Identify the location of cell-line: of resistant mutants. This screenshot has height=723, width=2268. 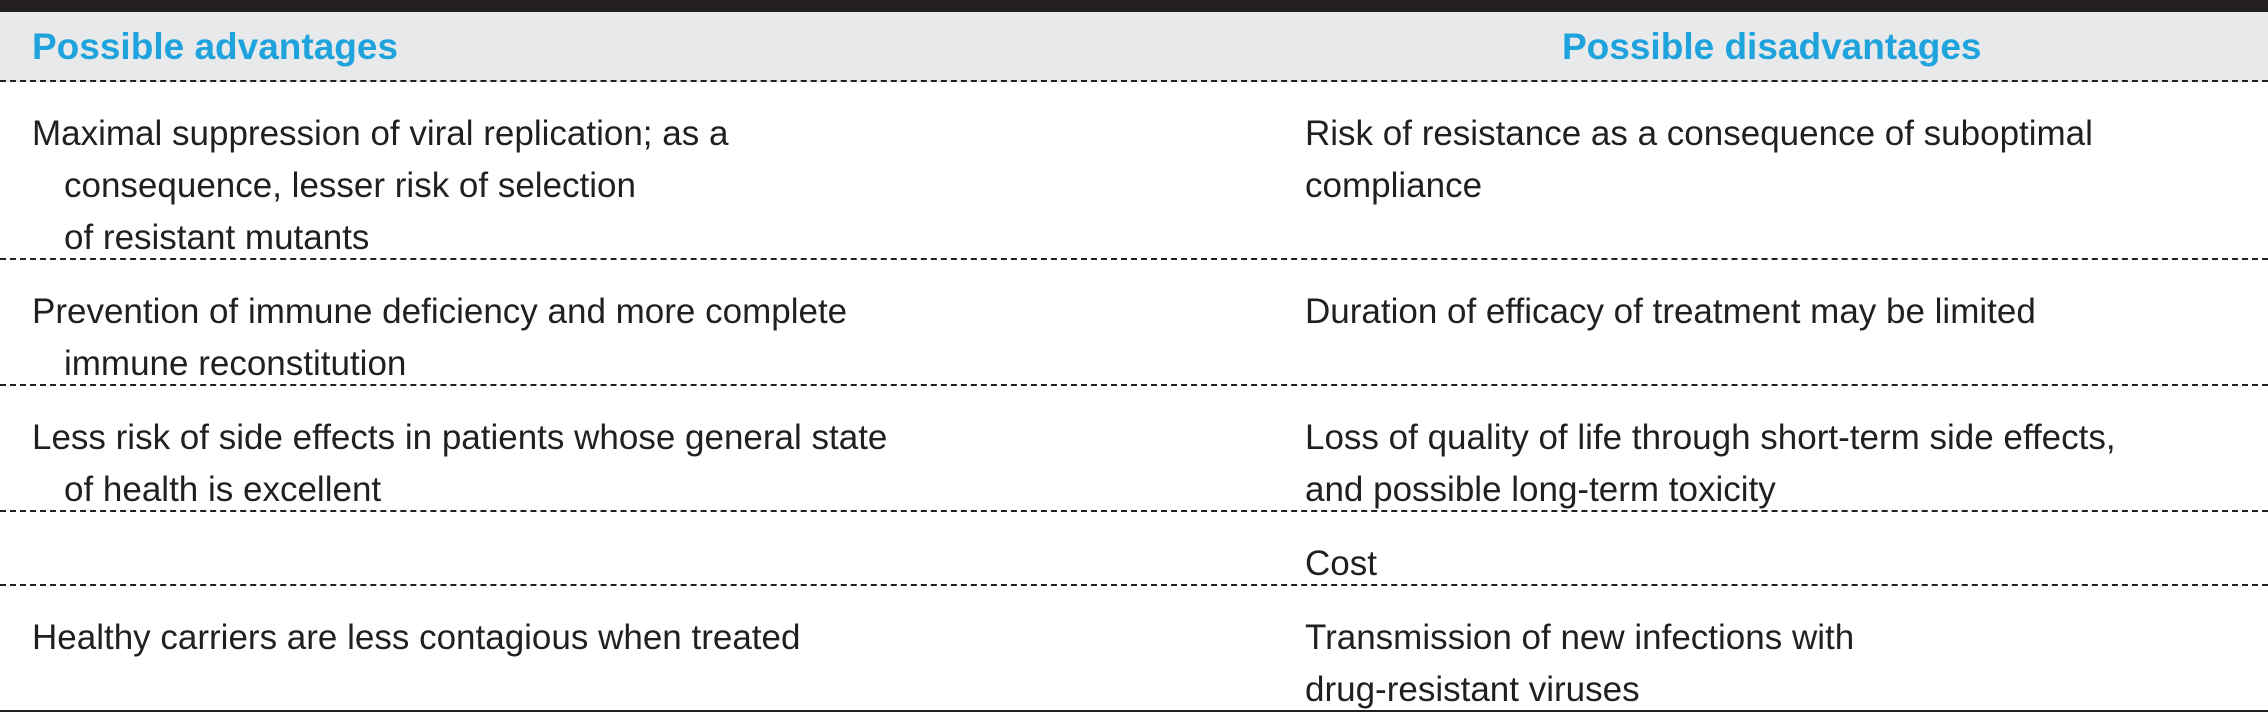
(217, 237).